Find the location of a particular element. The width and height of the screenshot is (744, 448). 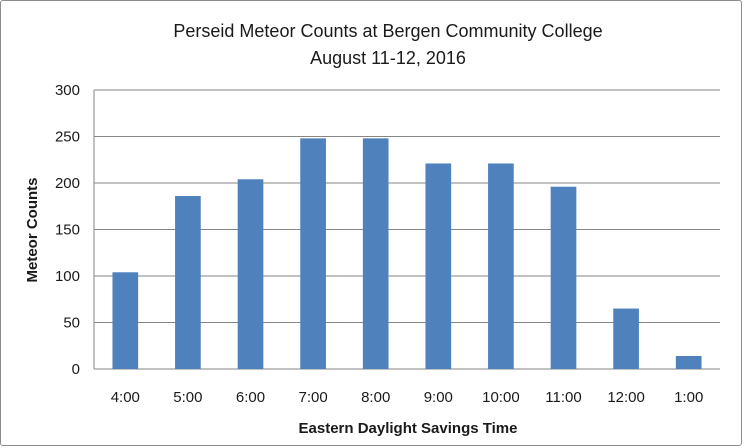

y-tick-label: 300 is located at coordinates (67, 90).